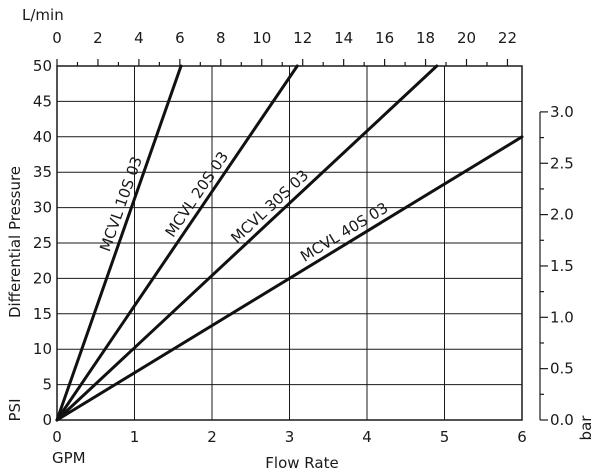 This screenshot has height=474, width=600. Describe the element at coordinates (42, 66) in the screenshot. I see `left-tick-label: 50` at that location.